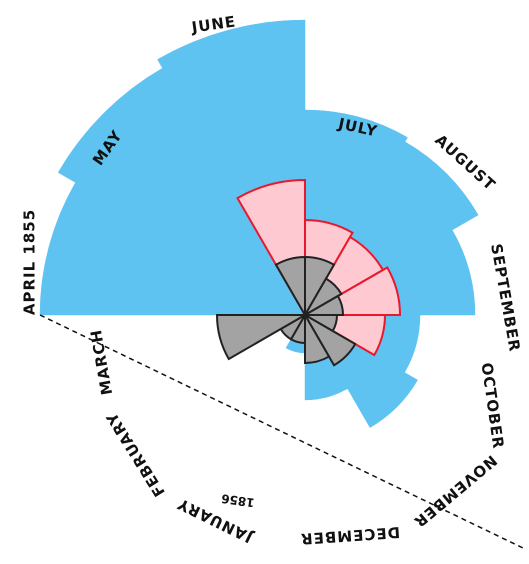 The height and width of the screenshot is (564, 529). I want to click on month-label-april-1855: APRIL 1855, so click(30, 262).